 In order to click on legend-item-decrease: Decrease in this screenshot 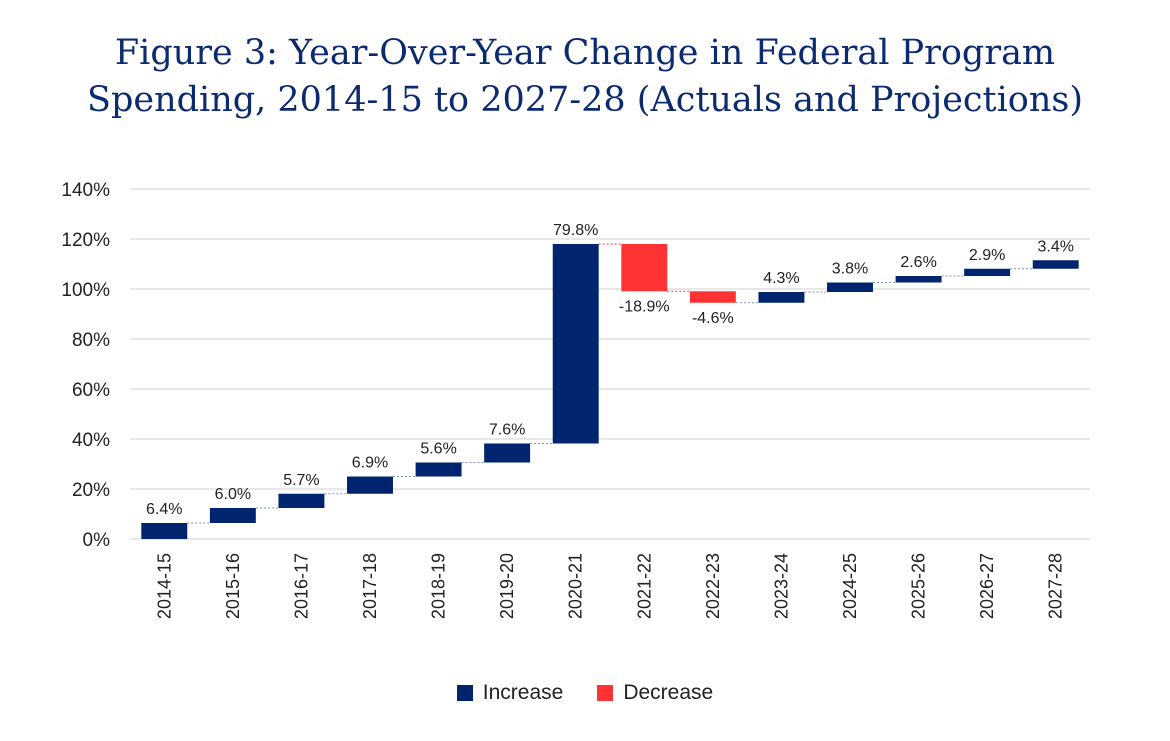, I will do `click(655, 693)`.